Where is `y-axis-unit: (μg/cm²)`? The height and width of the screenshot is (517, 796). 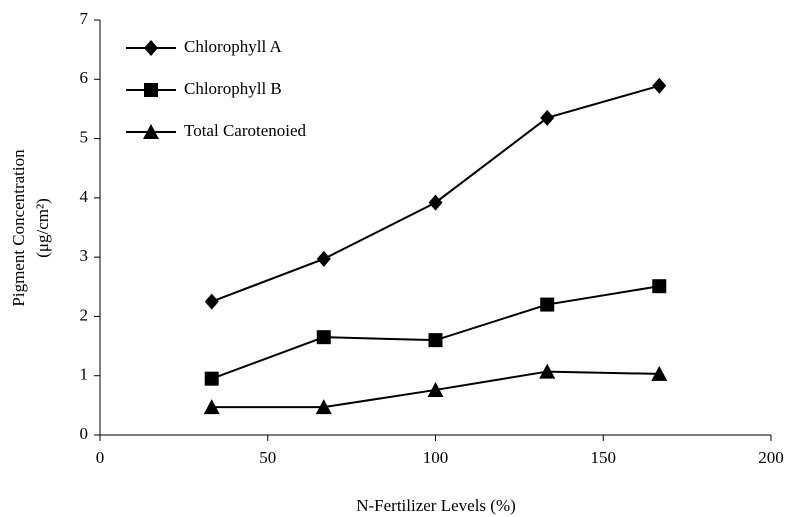
y-axis-unit: (μg/cm²) is located at coordinates (42, 228).